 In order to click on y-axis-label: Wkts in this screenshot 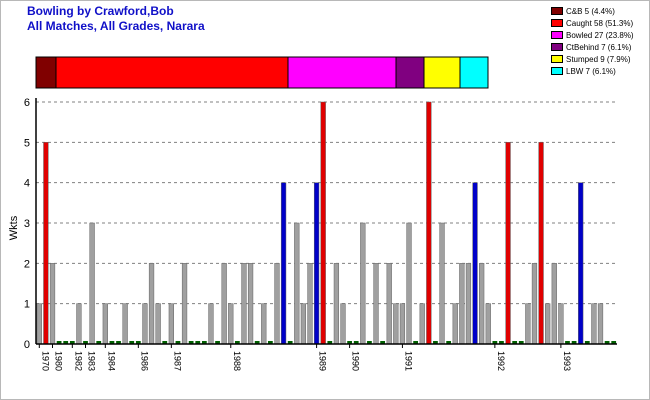, I will do `click(14, 227)`.